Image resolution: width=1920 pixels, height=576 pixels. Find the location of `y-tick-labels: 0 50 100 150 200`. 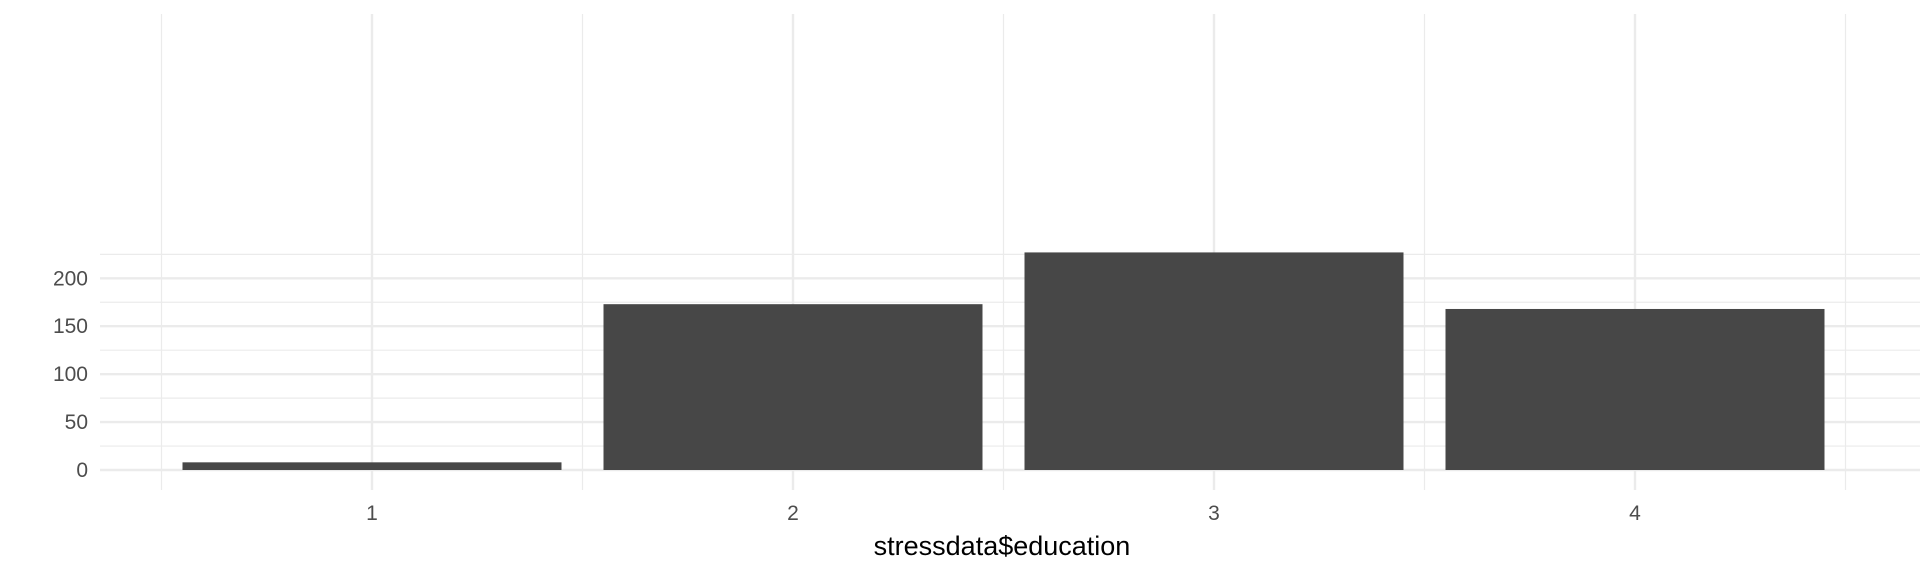

y-tick-labels: 0 50 100 150 200 is located at coordinates (70, 374).